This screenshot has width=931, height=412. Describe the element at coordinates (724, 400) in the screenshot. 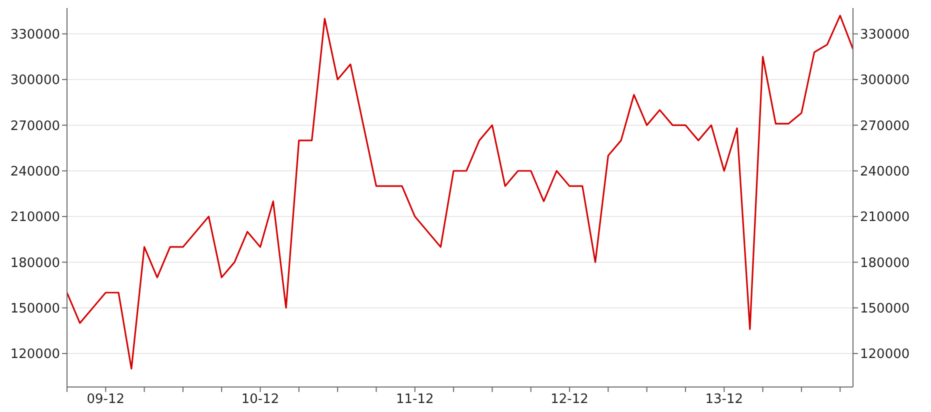

I see `x-tick-label: 13-12` at that location.